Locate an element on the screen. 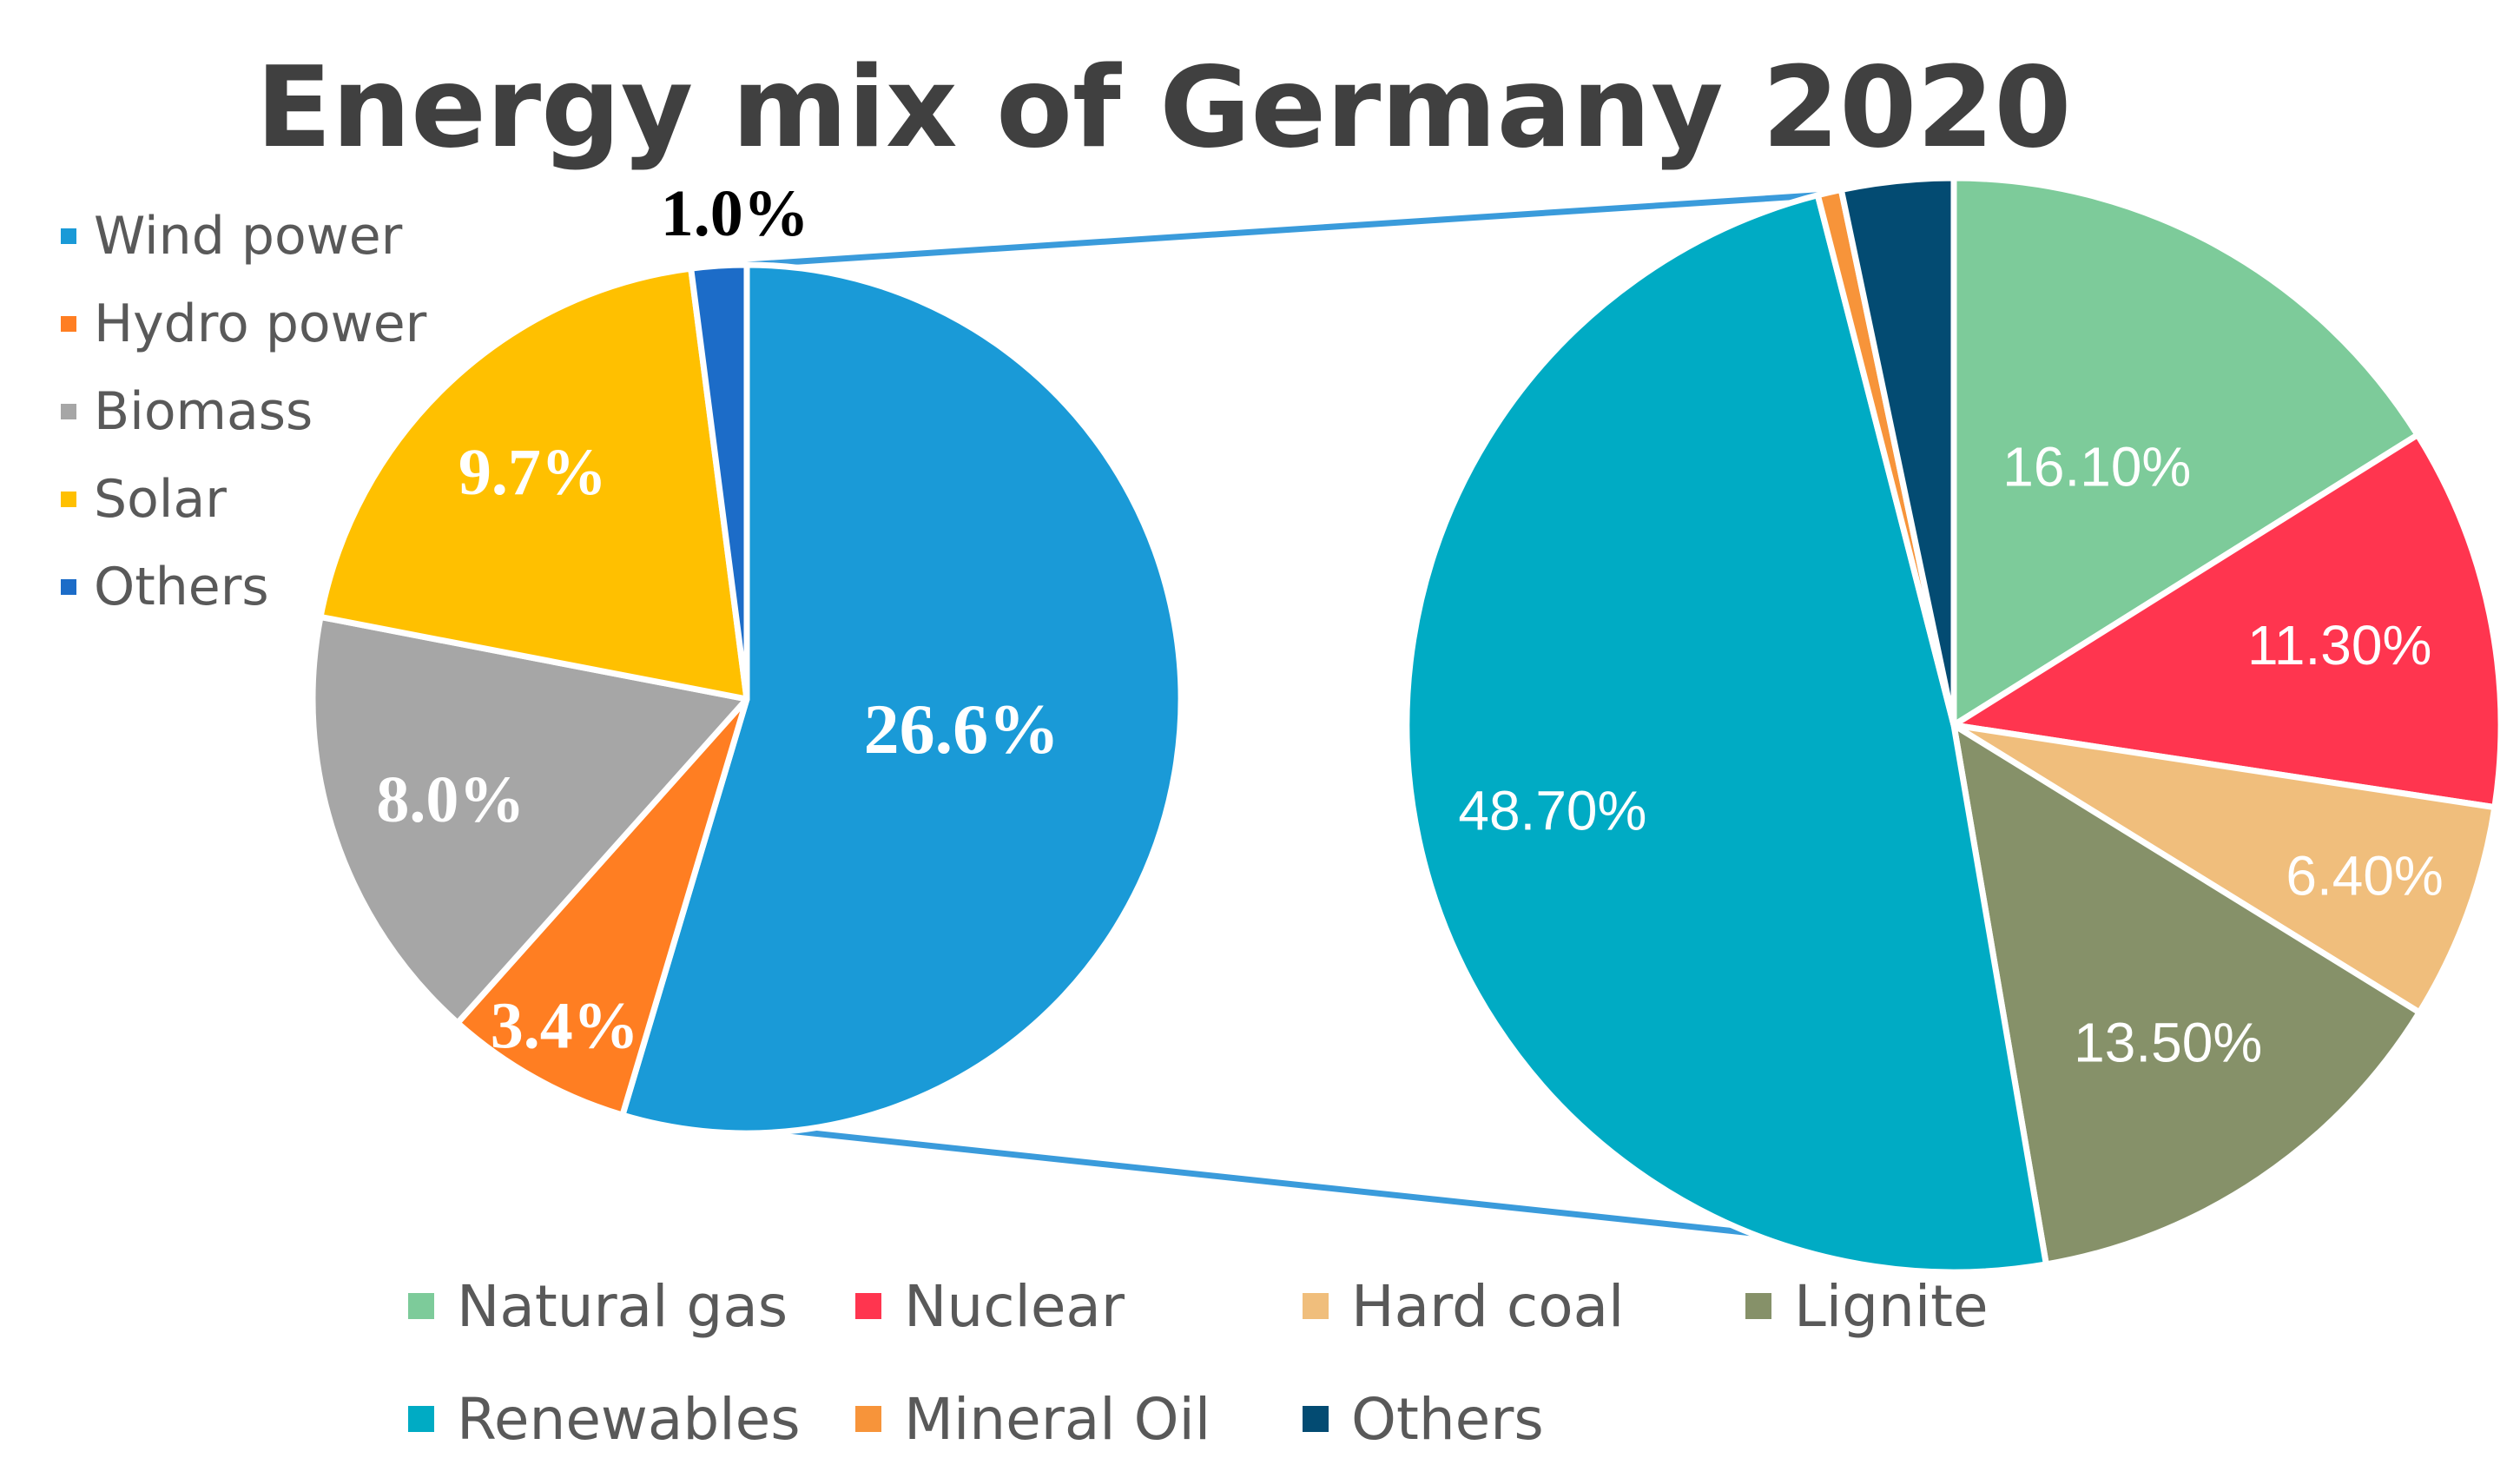 The image size is (2520, 1478). renewables-slice-hydro-power is located at coordinates (602, 907).